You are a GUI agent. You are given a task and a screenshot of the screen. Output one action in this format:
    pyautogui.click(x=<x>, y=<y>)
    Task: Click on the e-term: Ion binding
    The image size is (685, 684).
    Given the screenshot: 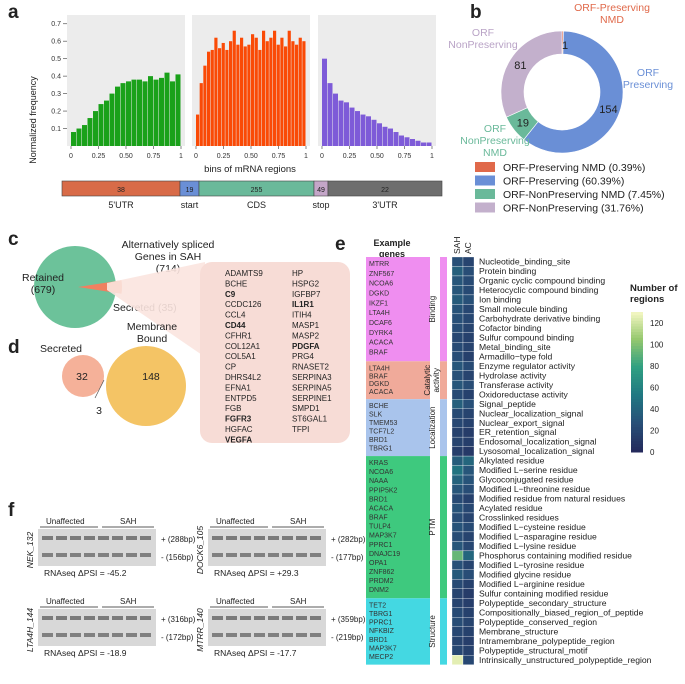 What is the action you would take?
    pyautogui.click(x=500, y=300)
    